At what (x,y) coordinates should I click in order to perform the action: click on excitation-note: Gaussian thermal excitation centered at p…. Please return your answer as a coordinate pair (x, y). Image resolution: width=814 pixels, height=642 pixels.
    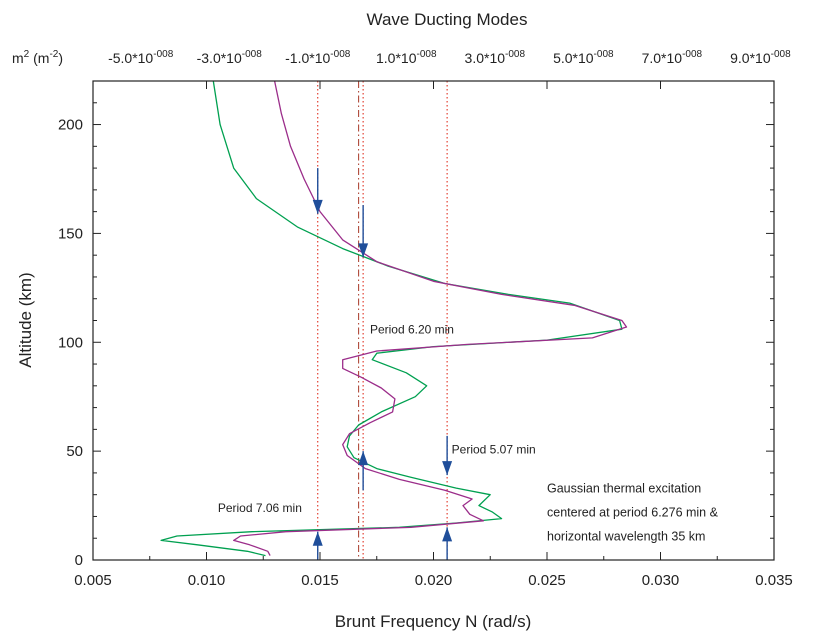
    Looking at the image, I should click on (633, 513).